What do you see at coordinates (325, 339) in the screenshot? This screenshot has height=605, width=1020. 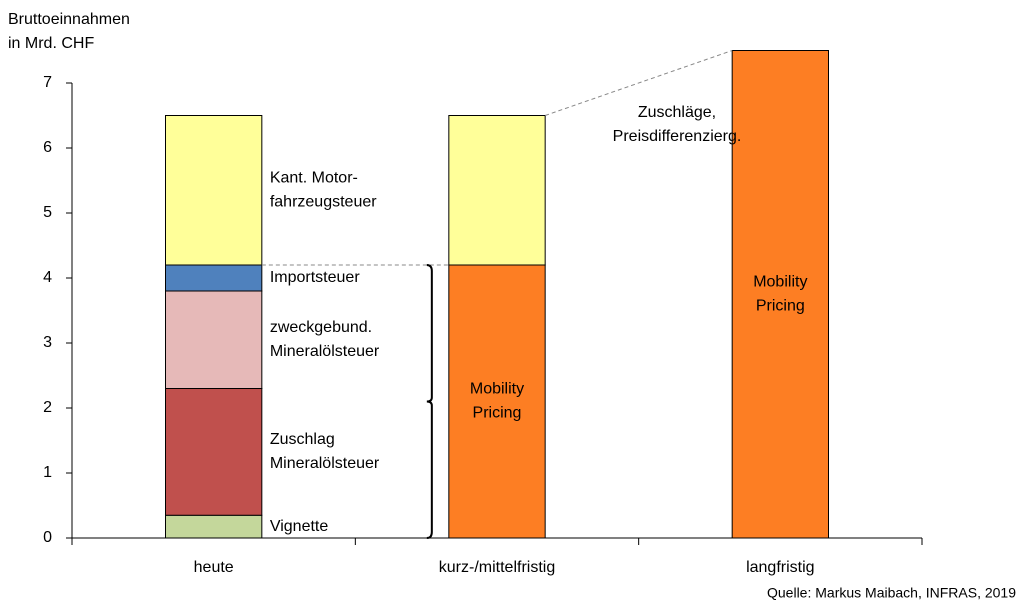 I see `segment-label: zweckgebund. Mineralölsteuer` at bounding box center [325, 339].